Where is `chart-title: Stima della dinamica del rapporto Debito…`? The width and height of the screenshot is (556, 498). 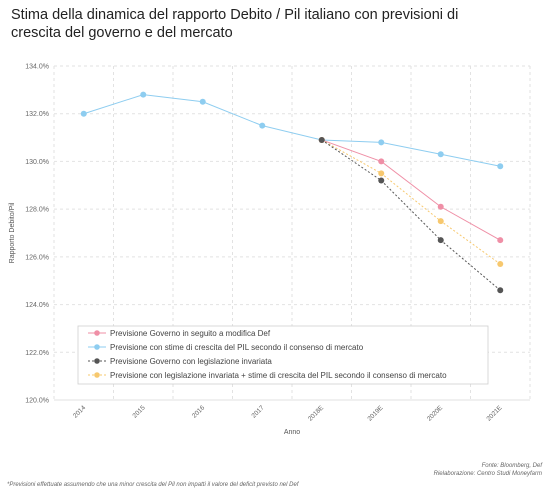 chart-title: Stima della dinamica del rapporto Debito… is located at coordinates (271, 24).